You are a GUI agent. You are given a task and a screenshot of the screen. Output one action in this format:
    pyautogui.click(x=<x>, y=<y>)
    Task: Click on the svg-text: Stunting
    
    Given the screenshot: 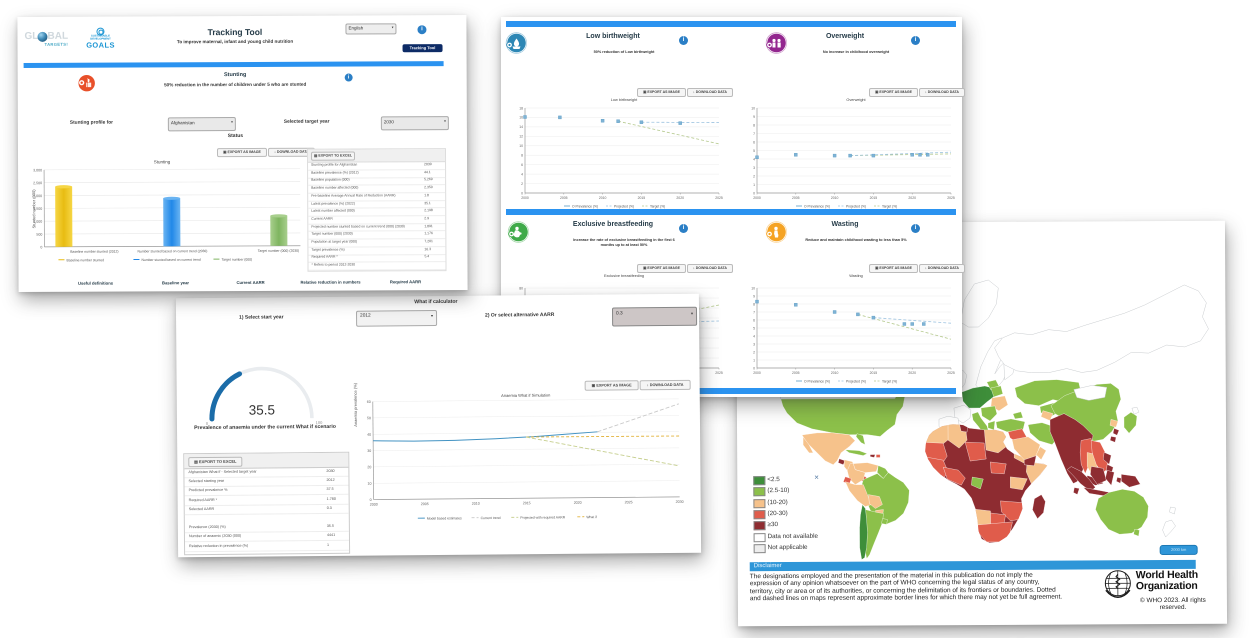 What is the action you would take?
    pyautogui.click(x=162, y=161)
    